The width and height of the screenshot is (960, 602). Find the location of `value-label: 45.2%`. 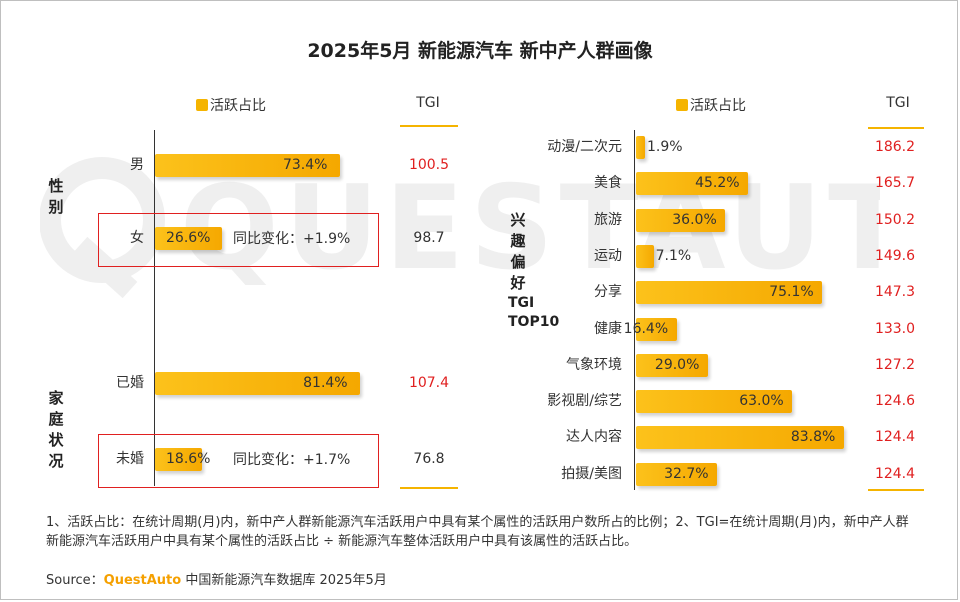

value-label: 45.2% is located at coordinates (717, 183).